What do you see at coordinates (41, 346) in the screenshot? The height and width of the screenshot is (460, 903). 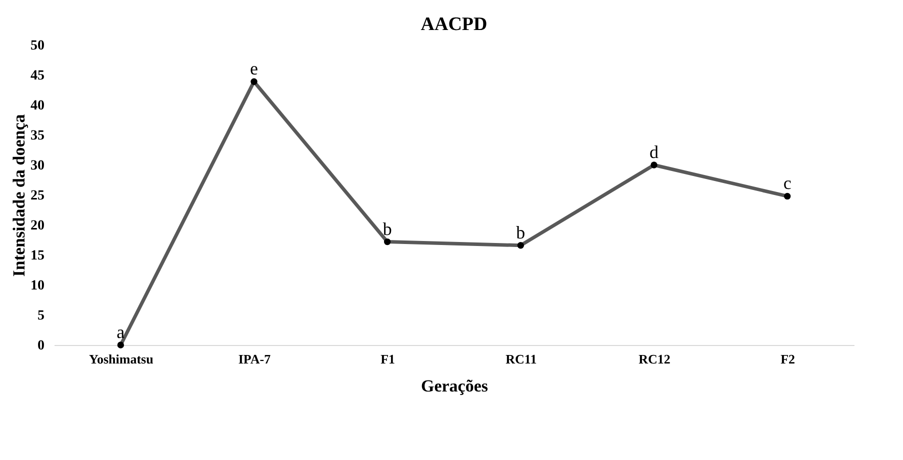 I see `y-tick-label: 0` at bounding box center [41, 346].